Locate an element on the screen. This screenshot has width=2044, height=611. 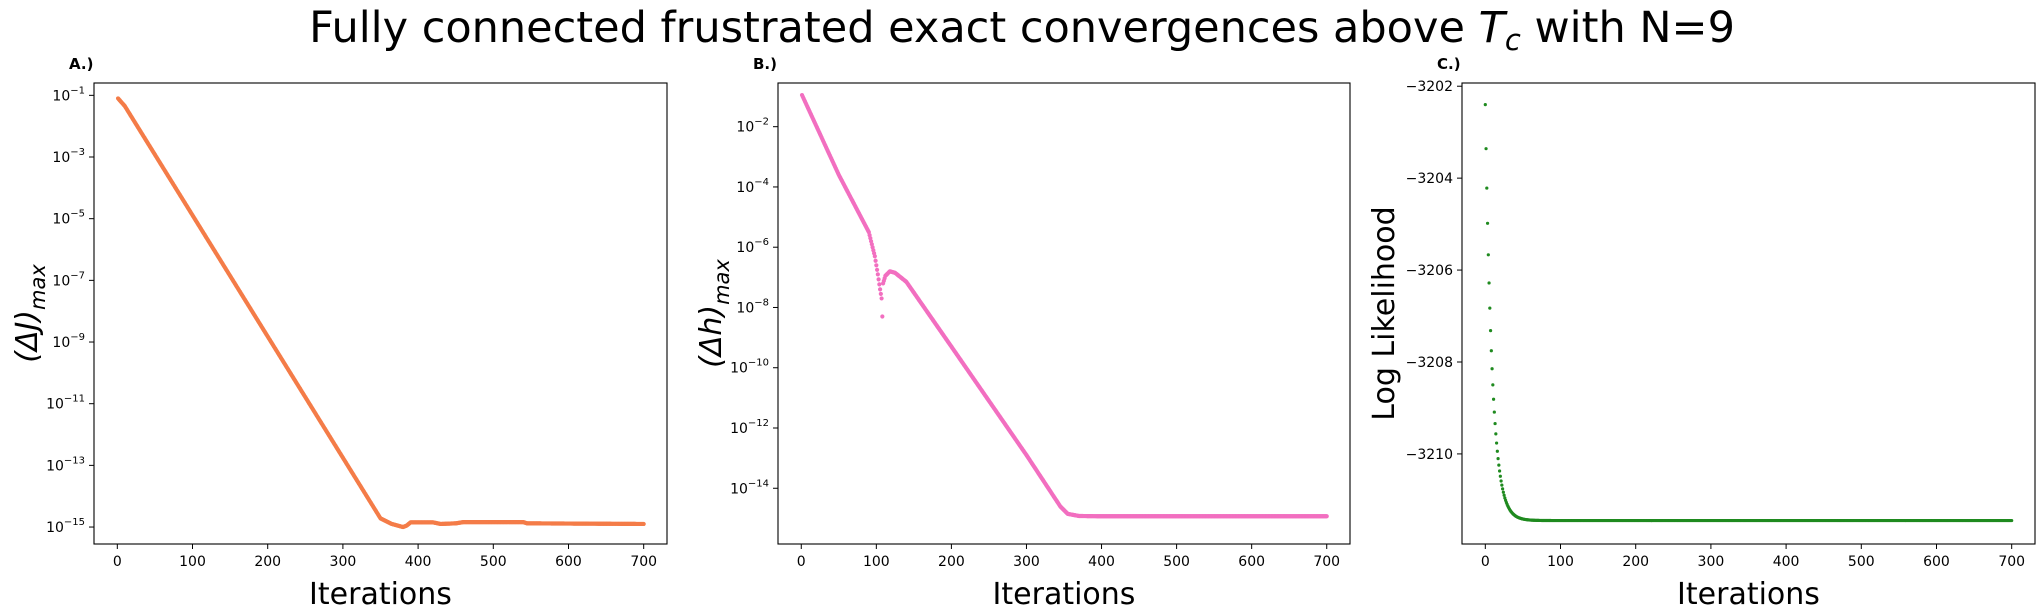
panel-b-xtick-label: 600 is located at coordinates (1251, 562).